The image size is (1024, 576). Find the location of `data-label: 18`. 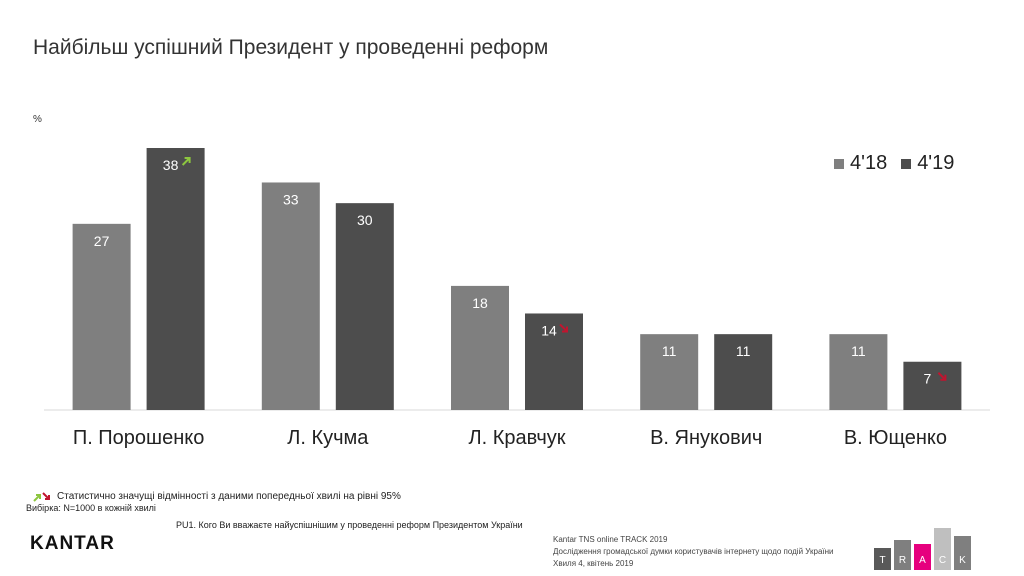

data-label: 18 is located at coordinates (480, 303).